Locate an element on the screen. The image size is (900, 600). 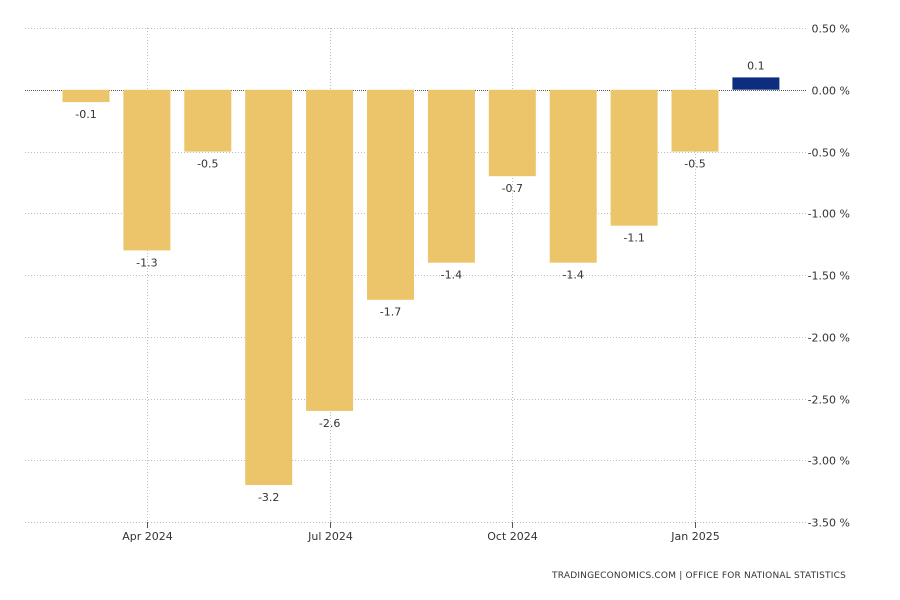
y-tick-label: -1.50 % is located at coordinates (829, 276).